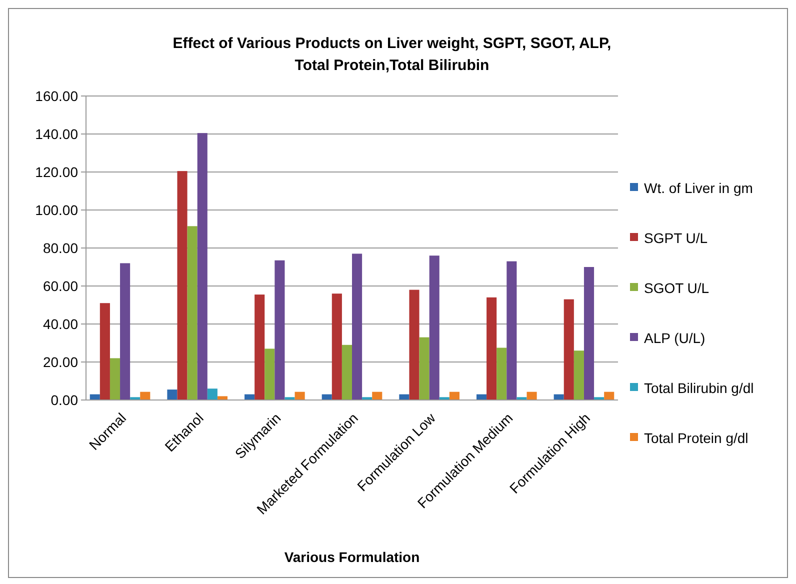 The image size is (796, 584). What do you see at coordinates (392, 54) in the screenshot?
I see `chart-title: Effect of Various Products on Liver weight, SGPT, SGOT, ALP, Total Protein,Total Bilirubin` at bounding box center [392, 54].